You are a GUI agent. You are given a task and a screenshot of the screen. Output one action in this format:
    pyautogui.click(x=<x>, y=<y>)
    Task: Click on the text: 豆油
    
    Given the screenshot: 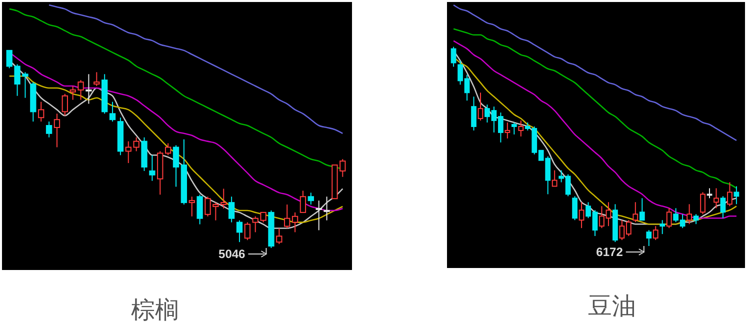 What is the action you would take?
    pyautogui.click(x=612, y=306)
    